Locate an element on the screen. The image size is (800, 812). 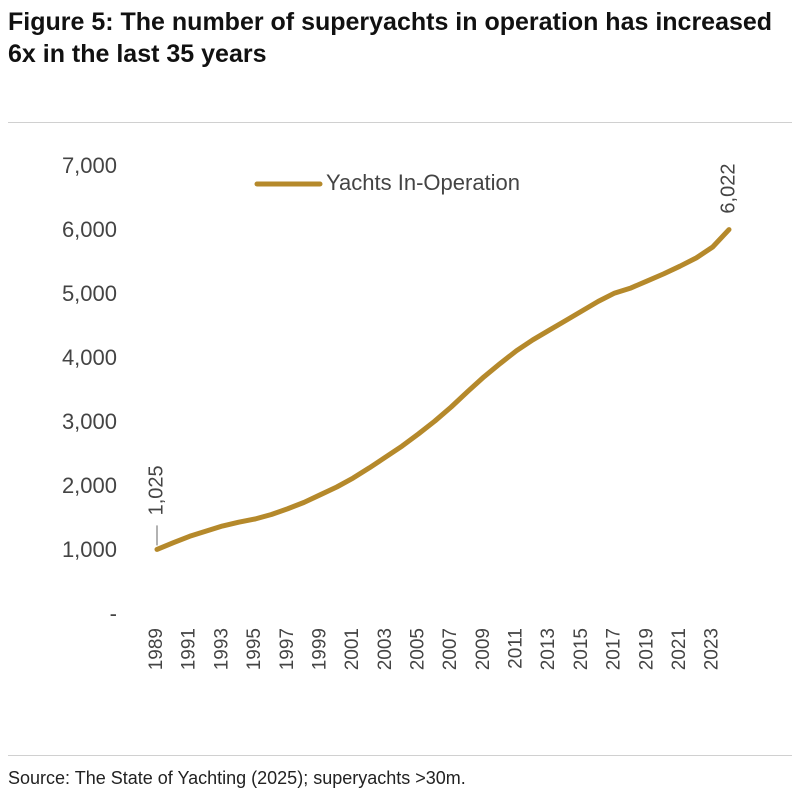
x-tick-label: 2021 is located at coordinates (679, 649).